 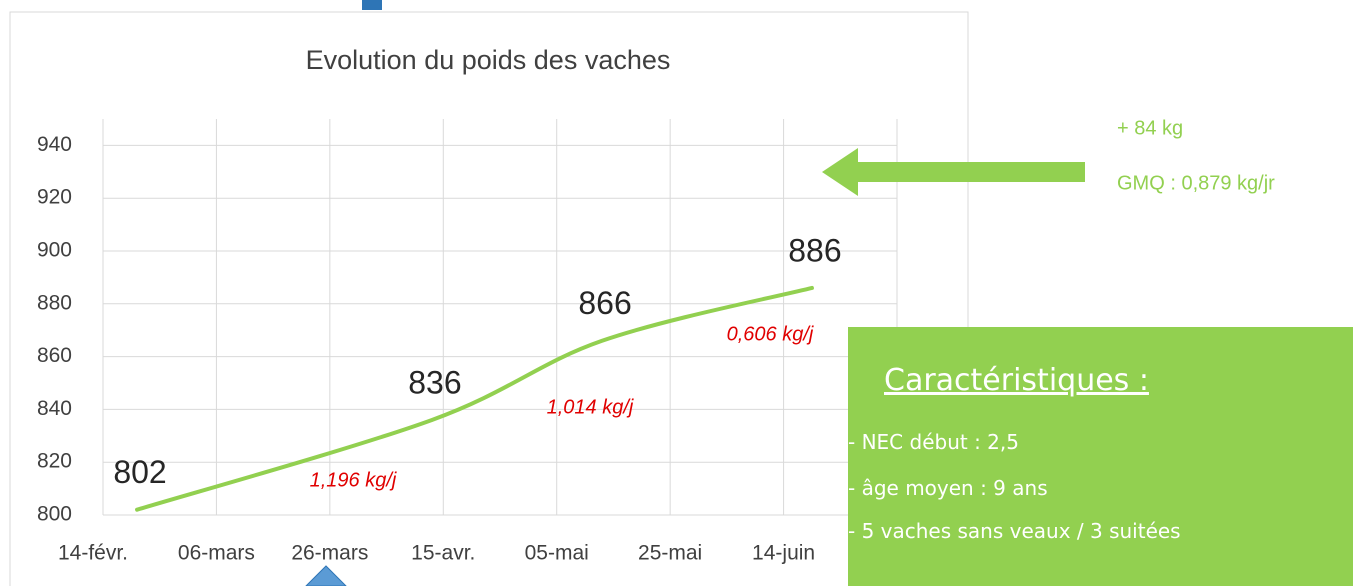 I want to click on box-item: - NEC début : 2,5, so click(x=933, y=442).